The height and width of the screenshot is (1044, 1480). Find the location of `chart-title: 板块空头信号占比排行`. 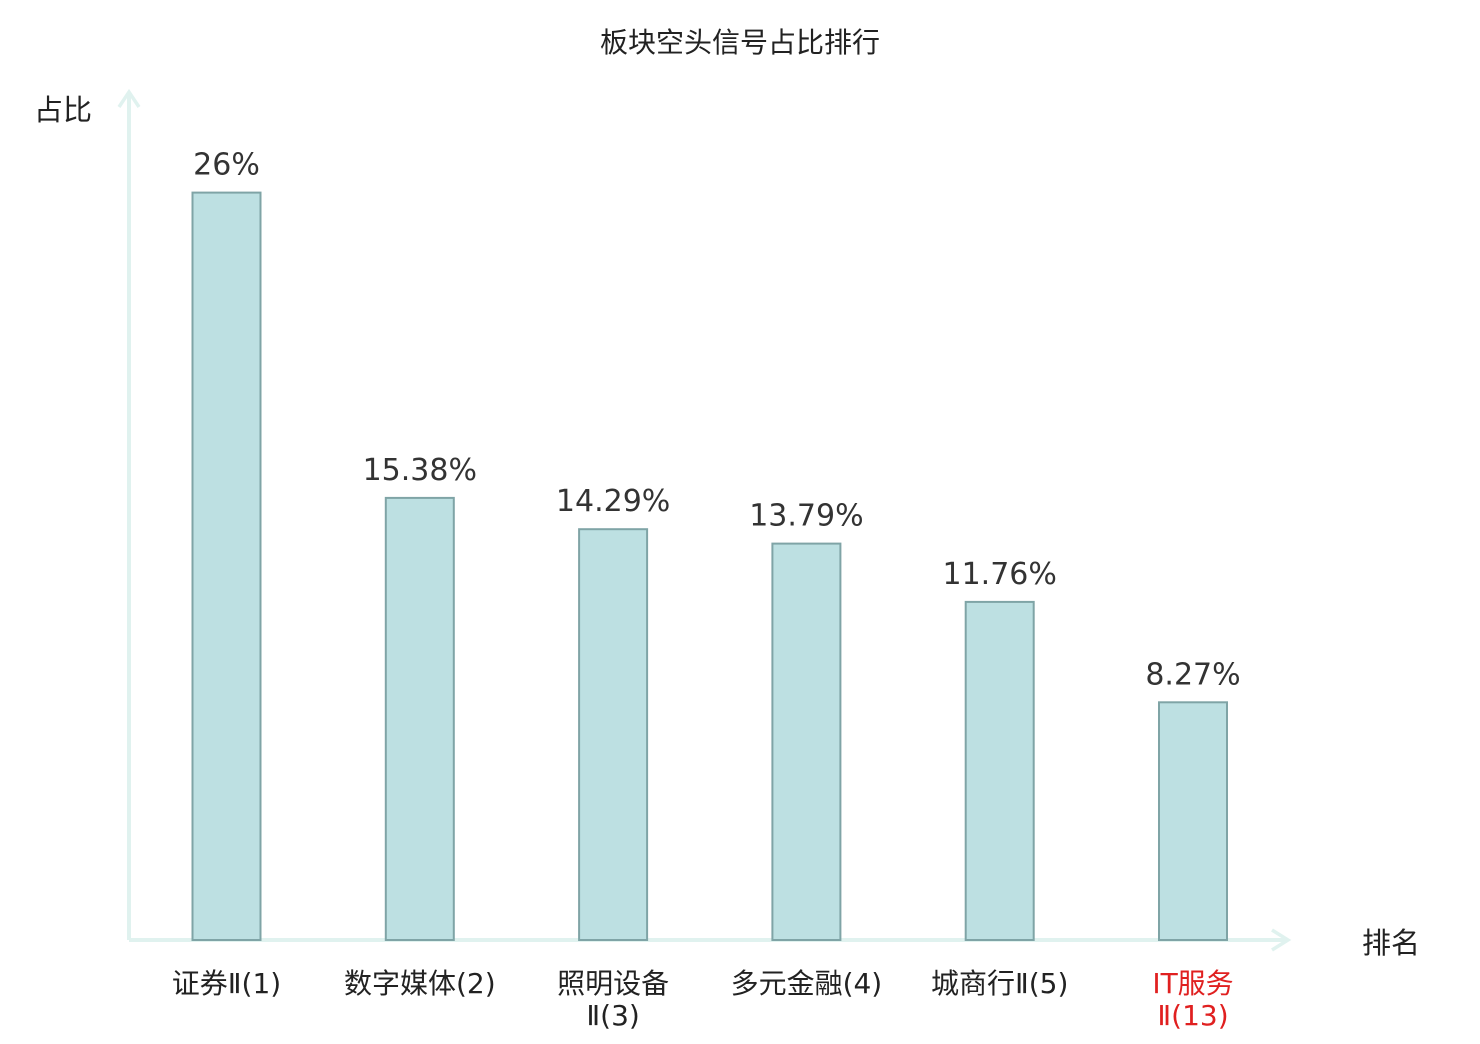

chart-title: 板块空头信号占比排行 is located at coordinates (740, 42).